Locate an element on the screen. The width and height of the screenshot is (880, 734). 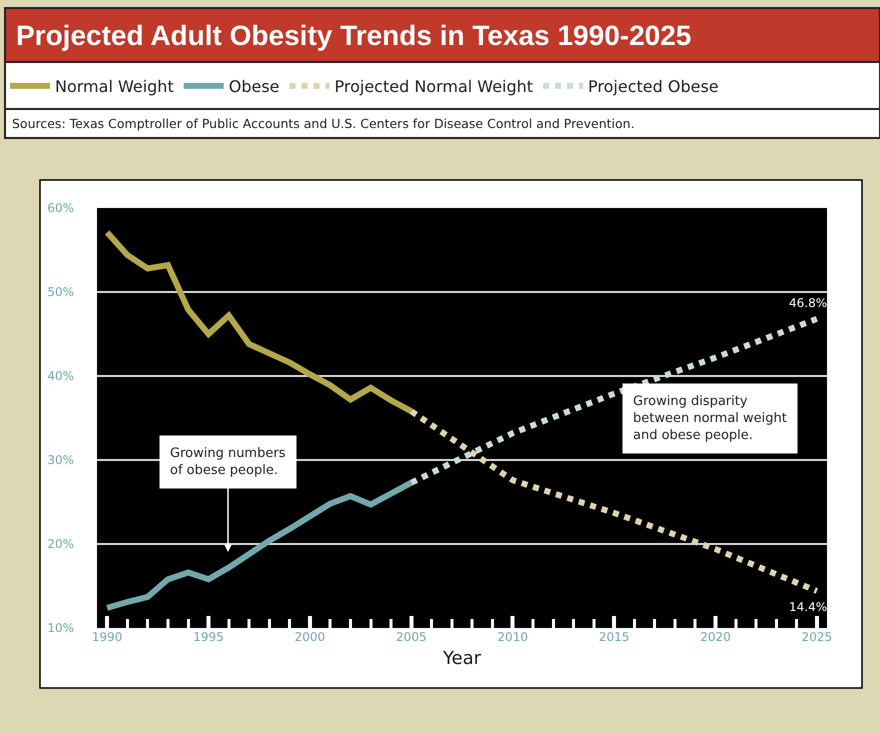
y-tick-label: 20% is located at coordinates (60, 544).